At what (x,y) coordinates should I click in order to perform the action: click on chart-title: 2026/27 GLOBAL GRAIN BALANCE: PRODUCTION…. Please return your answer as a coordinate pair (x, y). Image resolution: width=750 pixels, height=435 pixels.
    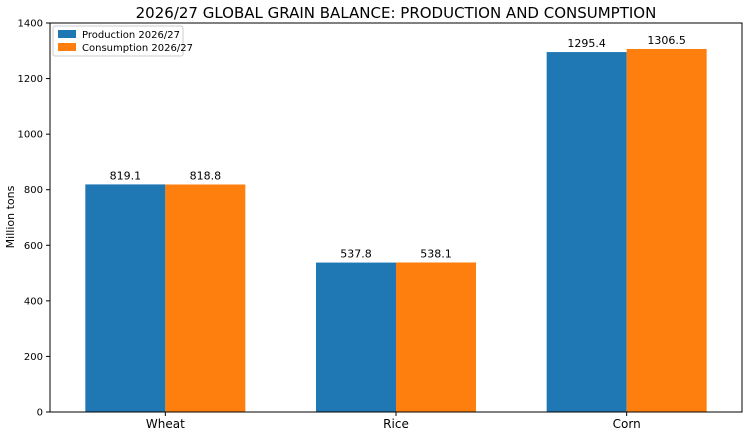
    Looking at the image, I should click on (396, 13).